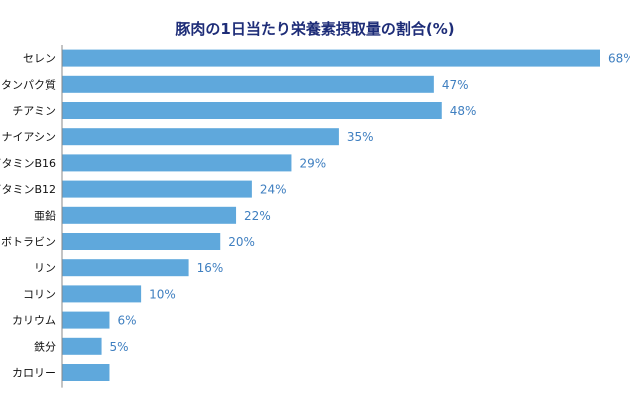  Describe the element at coordinates (34, 320) in the screenshot. I see `category-label: カリウム` at that location.